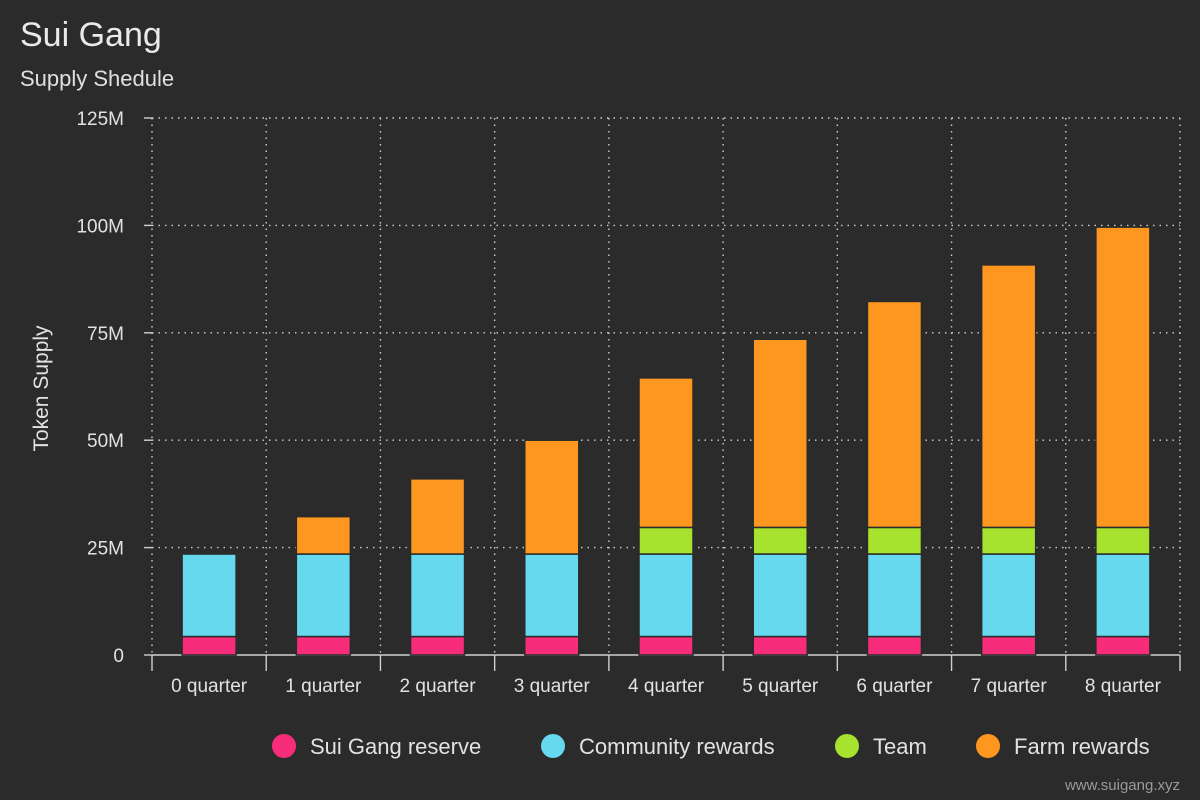  What do you see at coordinates (97, 78) in the screenshot?
I see `chart-subtitle: Supply Shedule` at bounding box center [97, 78].